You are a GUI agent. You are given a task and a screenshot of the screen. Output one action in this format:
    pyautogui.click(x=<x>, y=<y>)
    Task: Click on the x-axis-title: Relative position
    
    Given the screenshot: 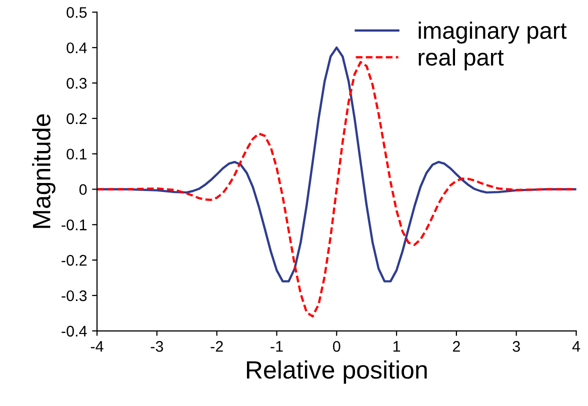 What is the action you would take?
    pyautogui.click(x=336, y=372)
    